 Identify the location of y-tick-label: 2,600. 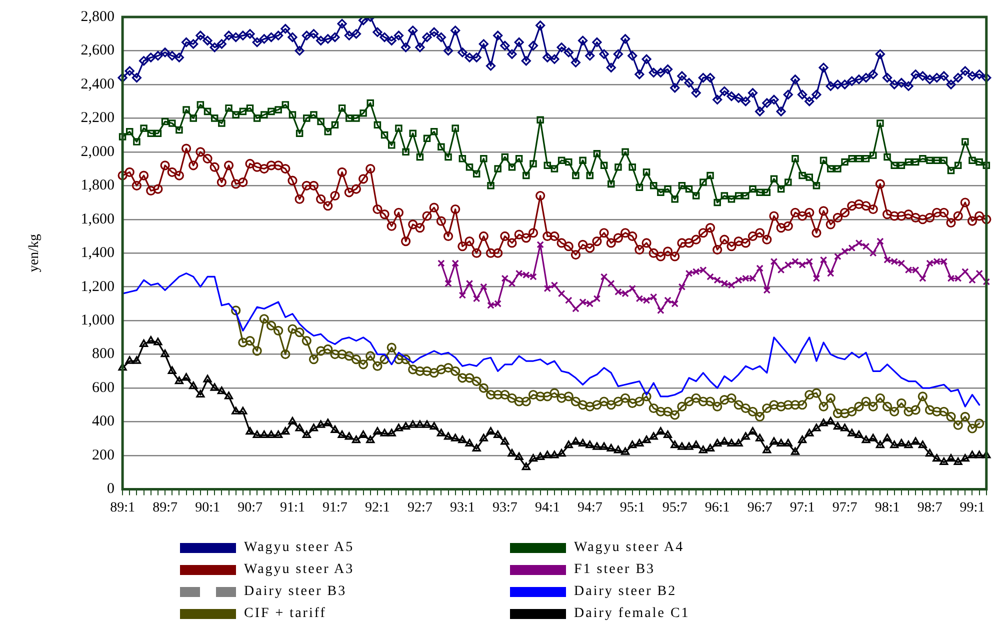
(97, 50).